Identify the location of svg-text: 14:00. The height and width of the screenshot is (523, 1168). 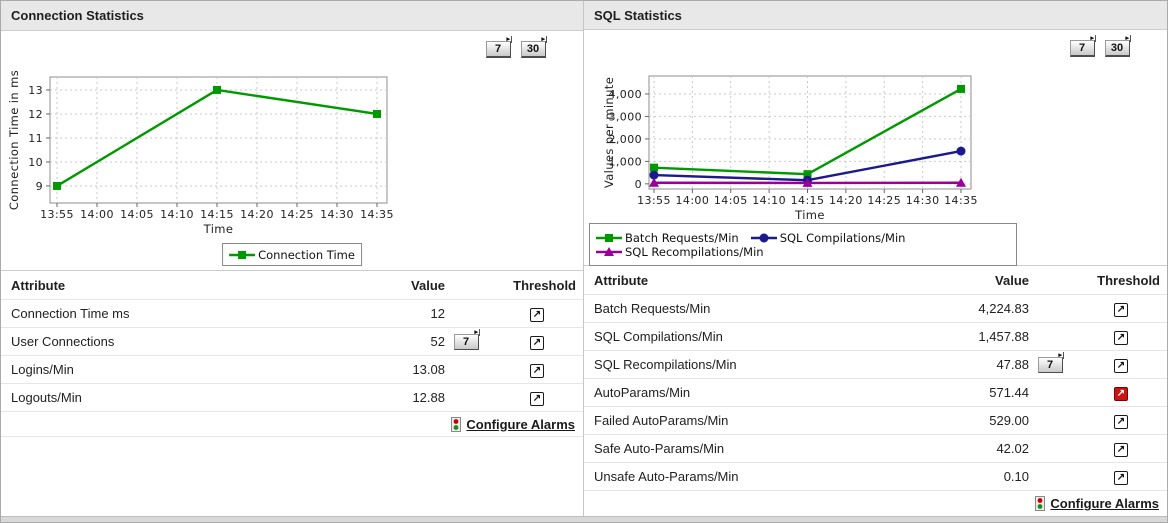
(693, 200).